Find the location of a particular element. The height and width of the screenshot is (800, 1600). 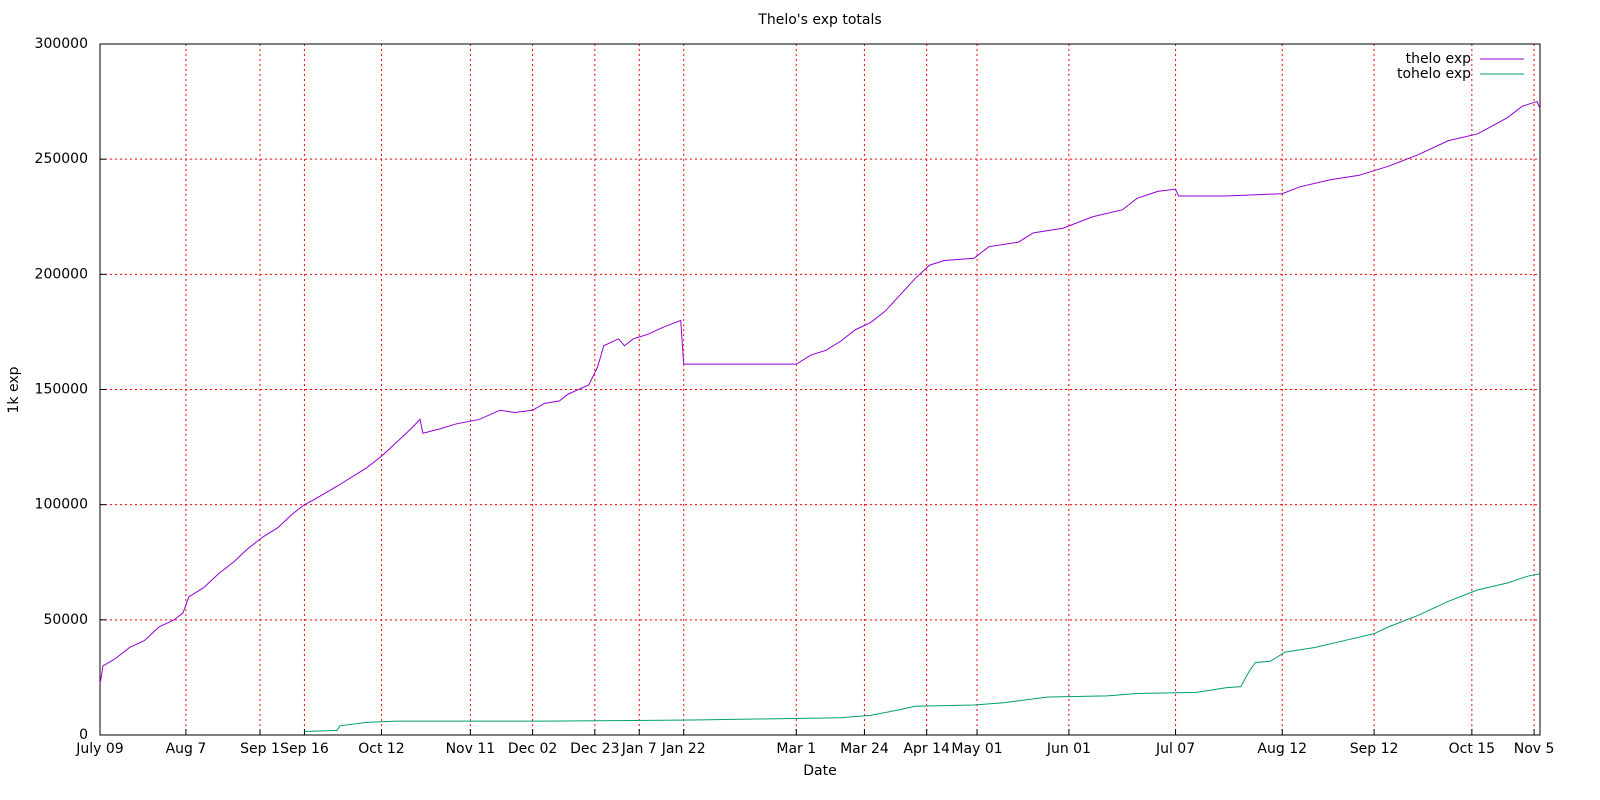

x-tick-label: Apr 14 is located at coordinates (926, 749).